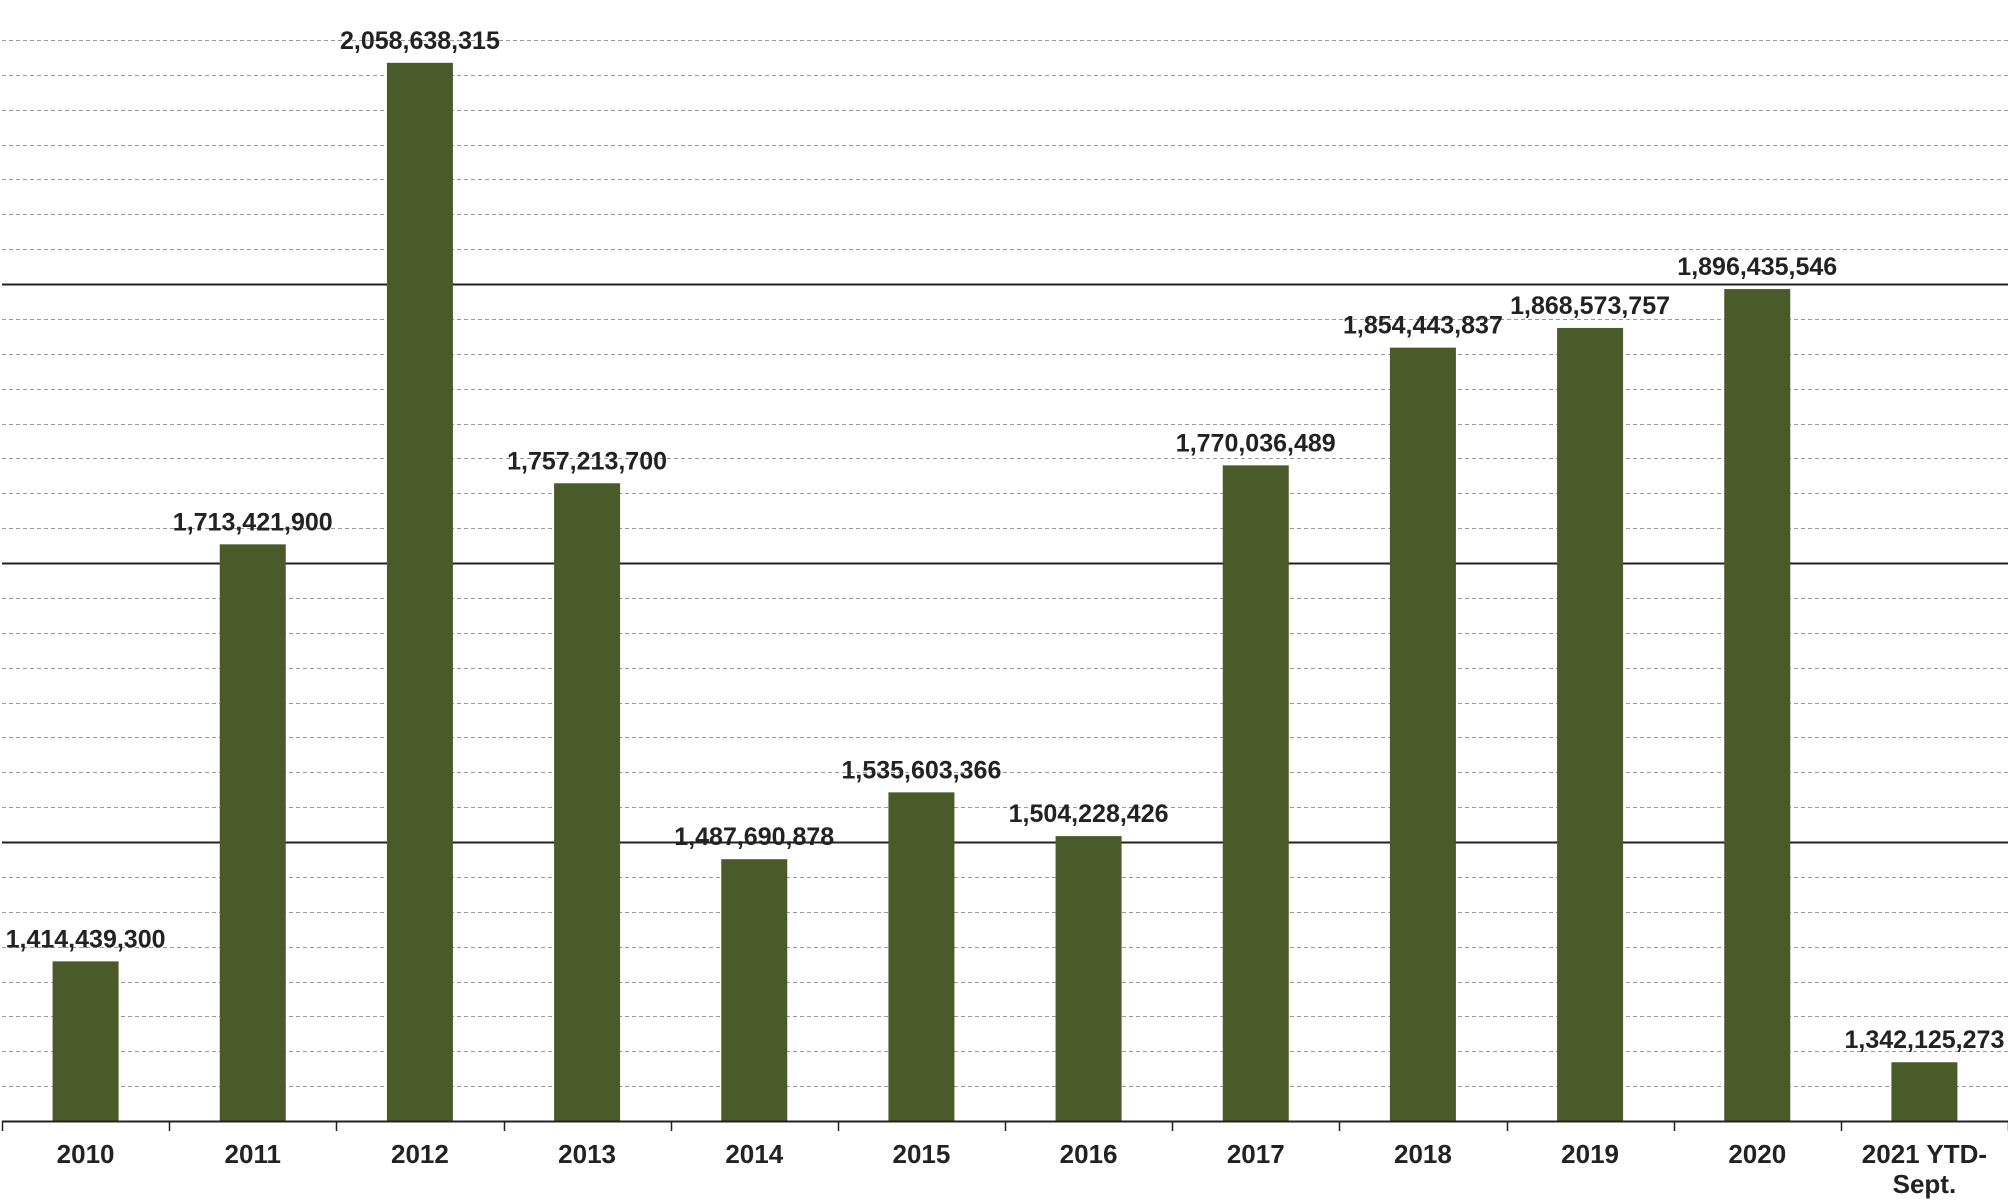 The image size is (2008, 1203). I want to click on value-label: 1,487,690,878, so click(754, 837).